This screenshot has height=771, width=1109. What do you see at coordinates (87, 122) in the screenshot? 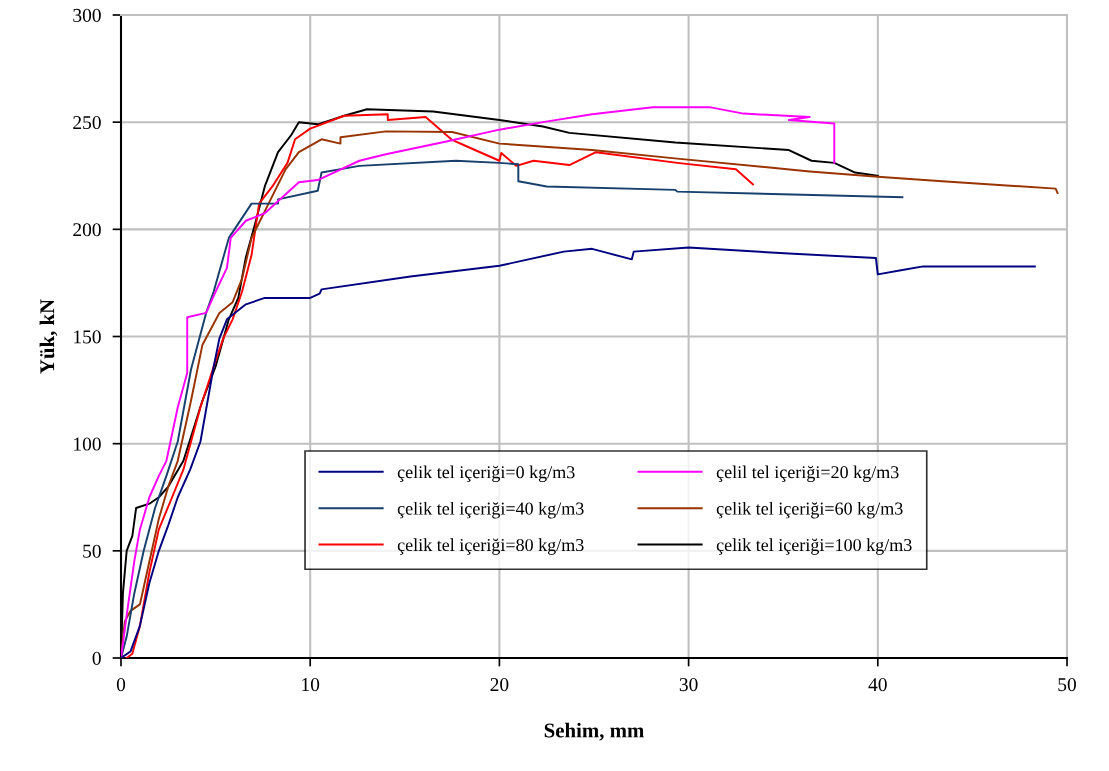
I see `y-tick-label: 250` at bounding box center [87, 122].